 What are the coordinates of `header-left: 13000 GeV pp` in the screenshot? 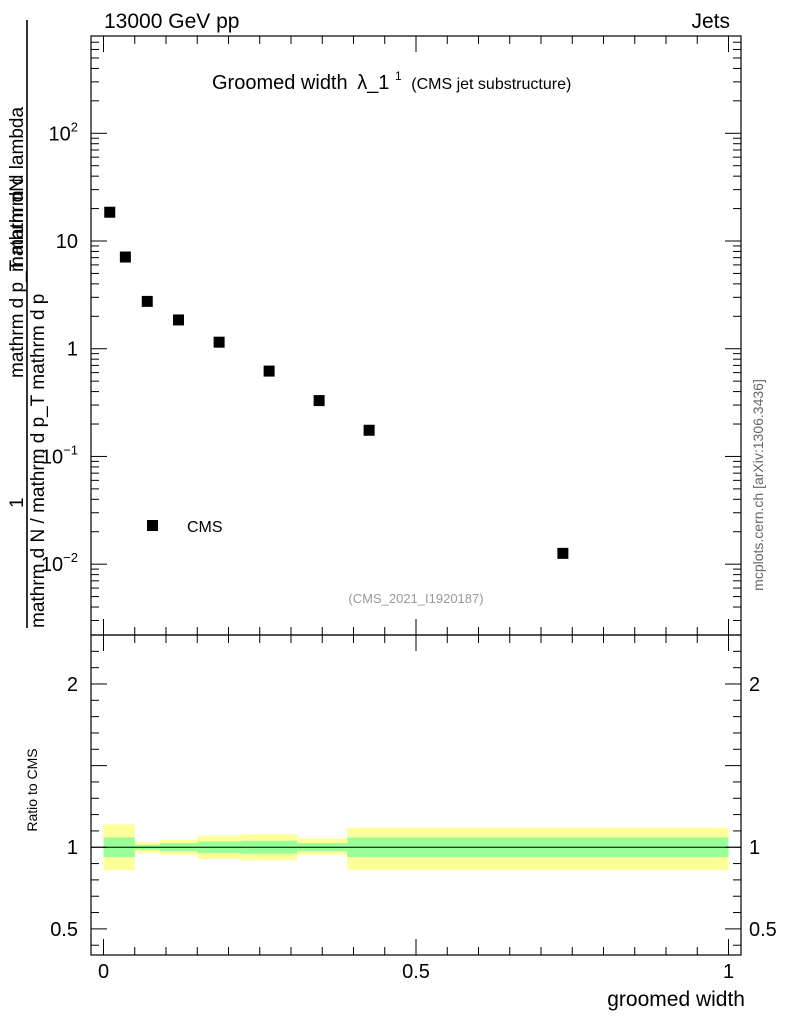 It's located at (171, 21).